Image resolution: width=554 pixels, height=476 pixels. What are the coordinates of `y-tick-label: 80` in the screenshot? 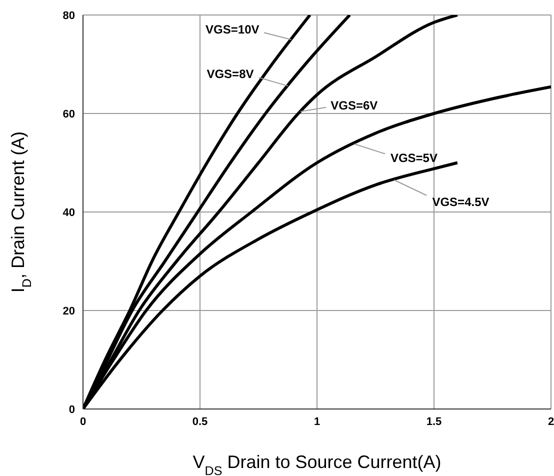 It's located at (68, 16).